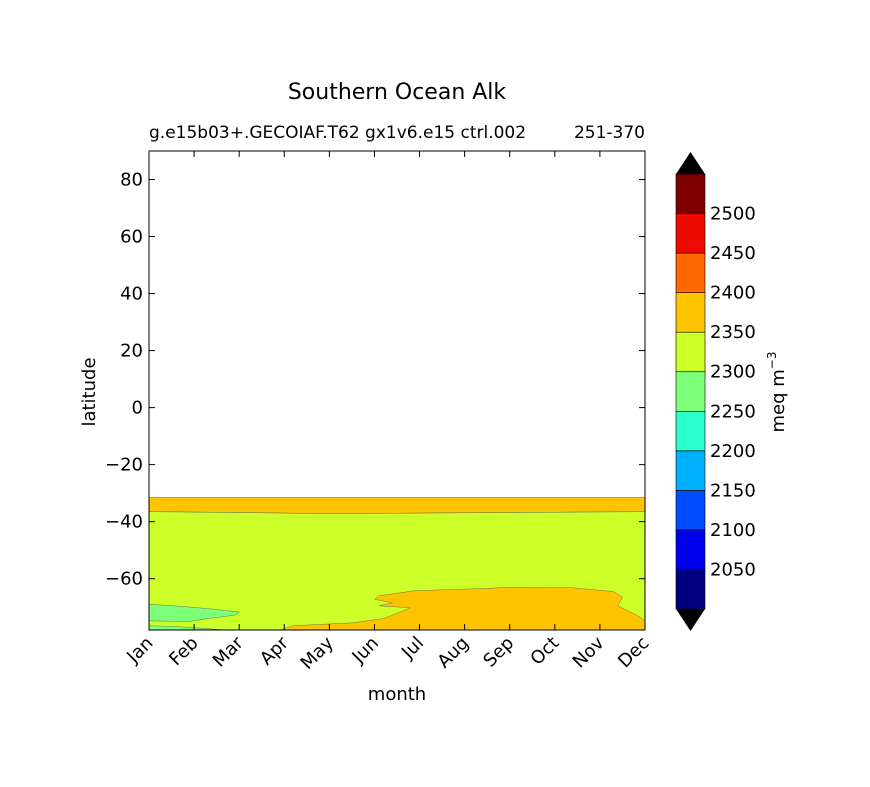 The image size is (870, 787). I want to click on colorbar-extend-top, so click(690, 163).